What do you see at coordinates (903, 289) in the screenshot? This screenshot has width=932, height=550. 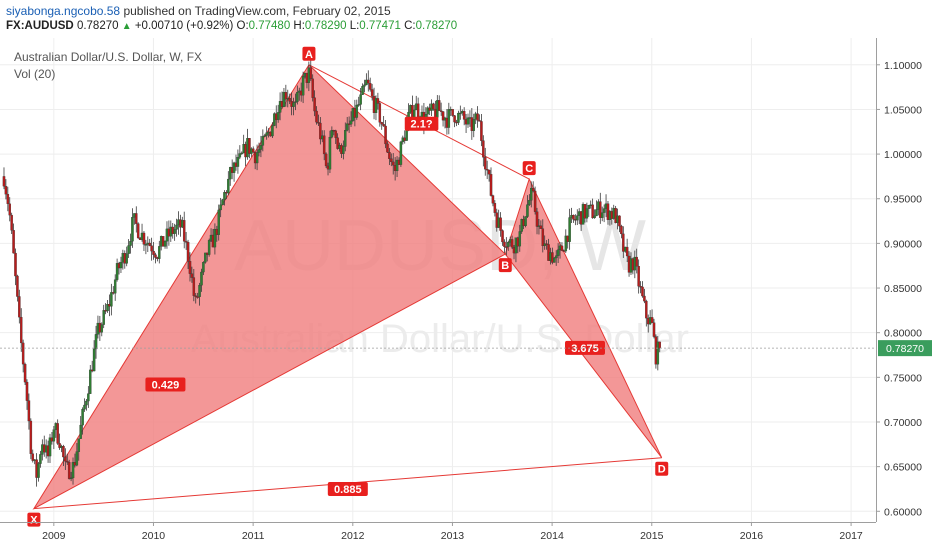 I see `y-tick-label: 0.85000` at bounding box center [903, 289].